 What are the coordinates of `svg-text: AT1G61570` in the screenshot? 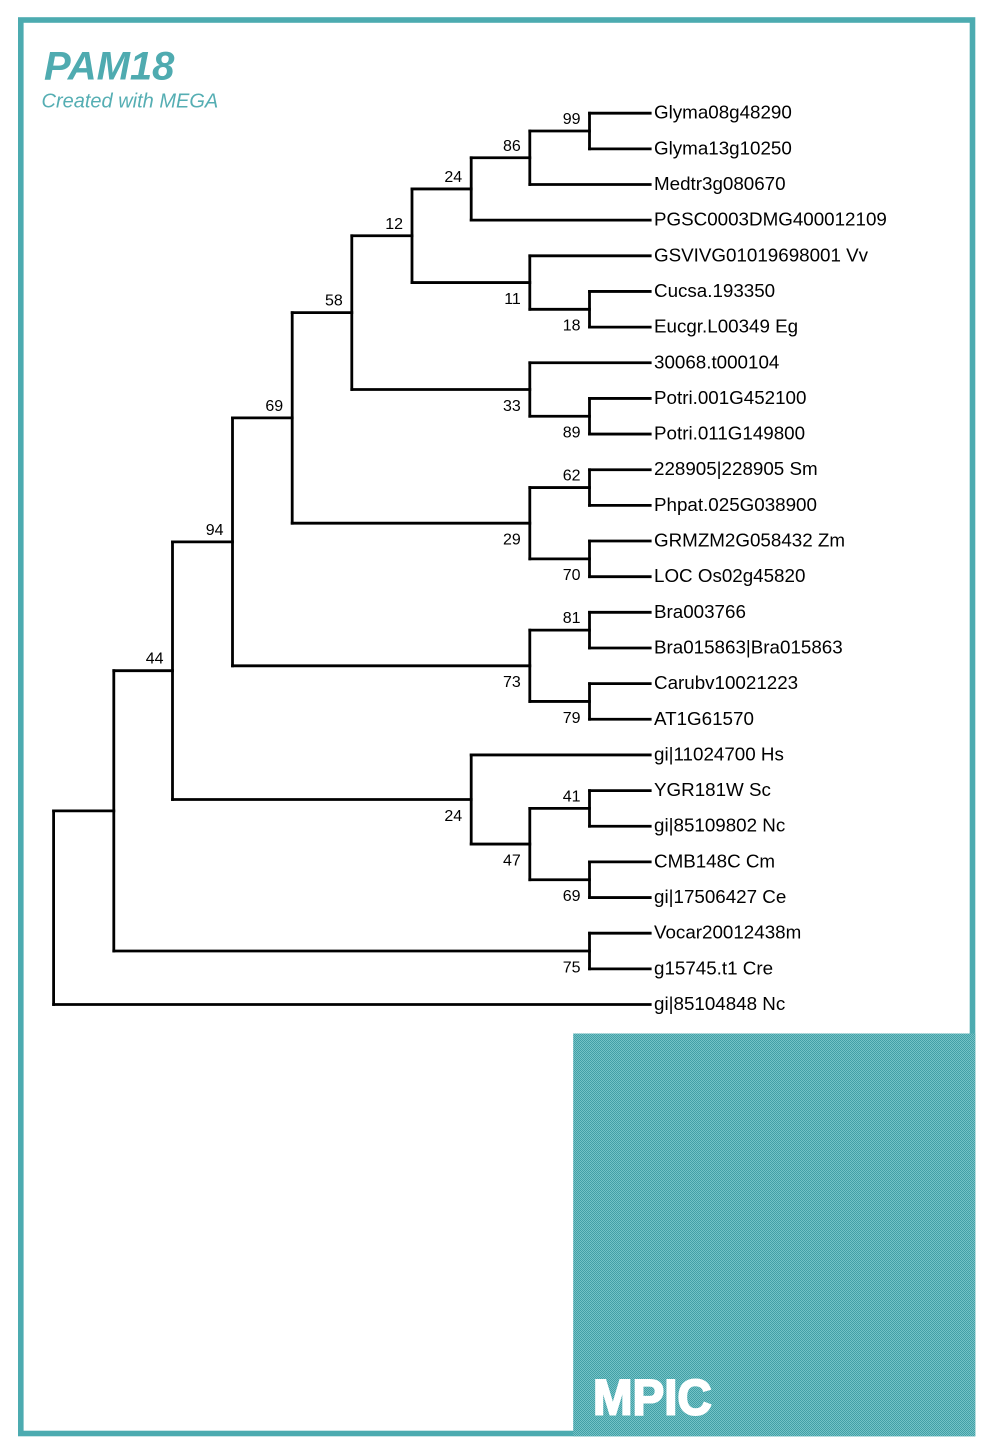 It's located at (704, 718).